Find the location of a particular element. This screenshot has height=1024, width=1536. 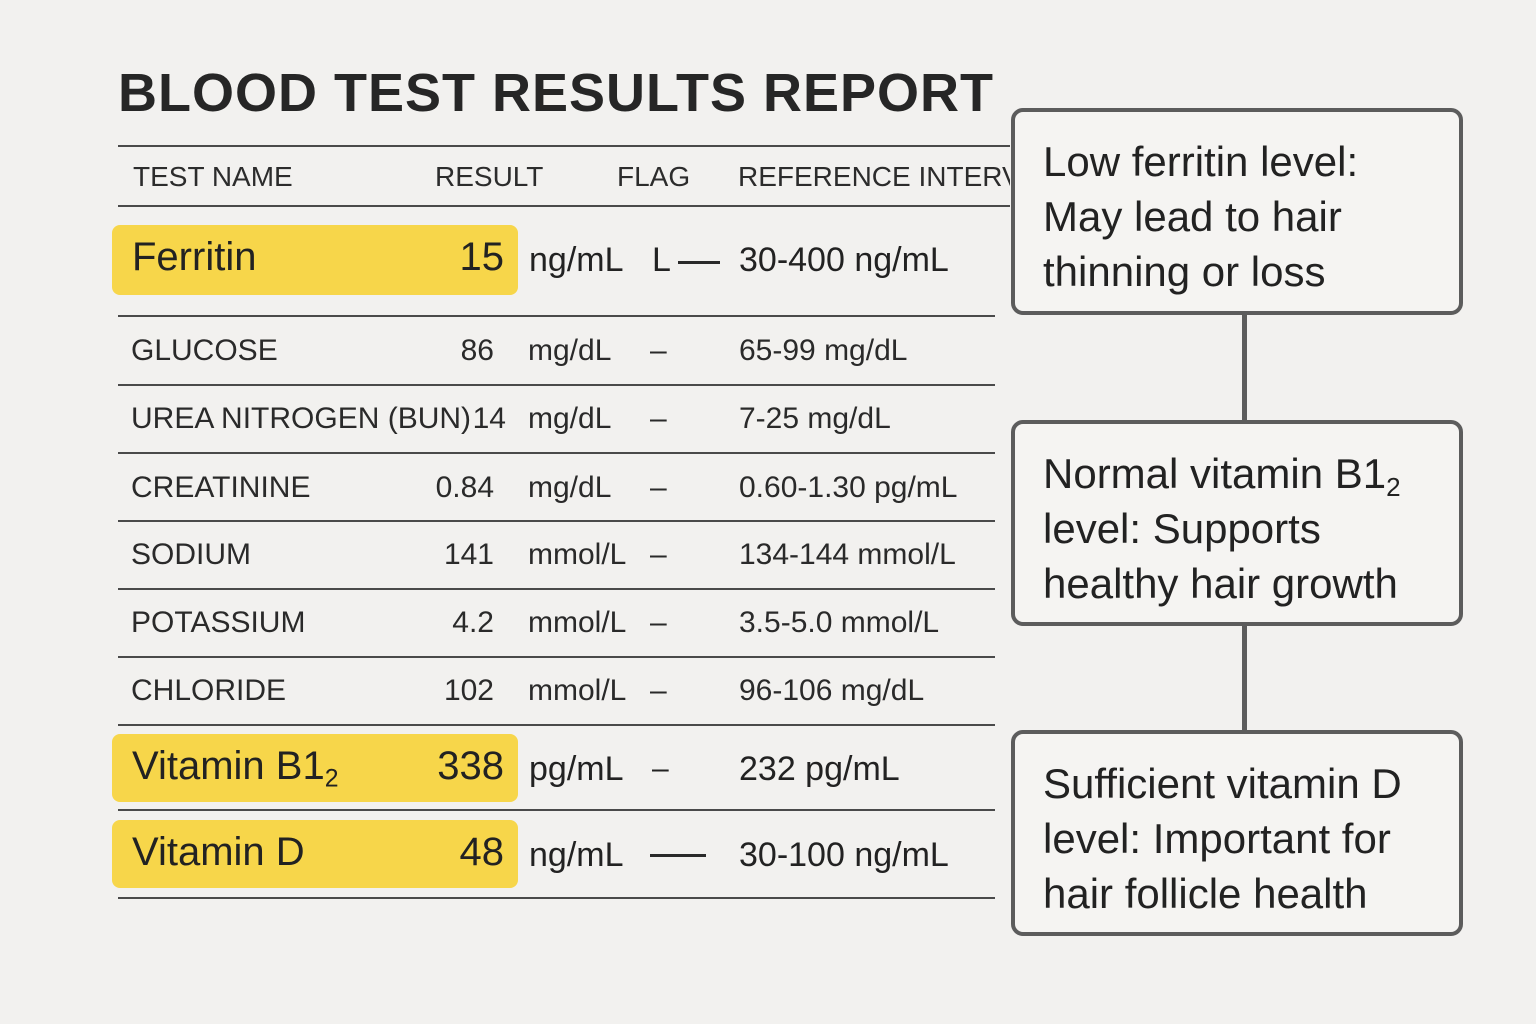

table-row-ferritin: Ferritin 15 ng/mL L 30-400 ng/mL is located at coordinates (557, 261).